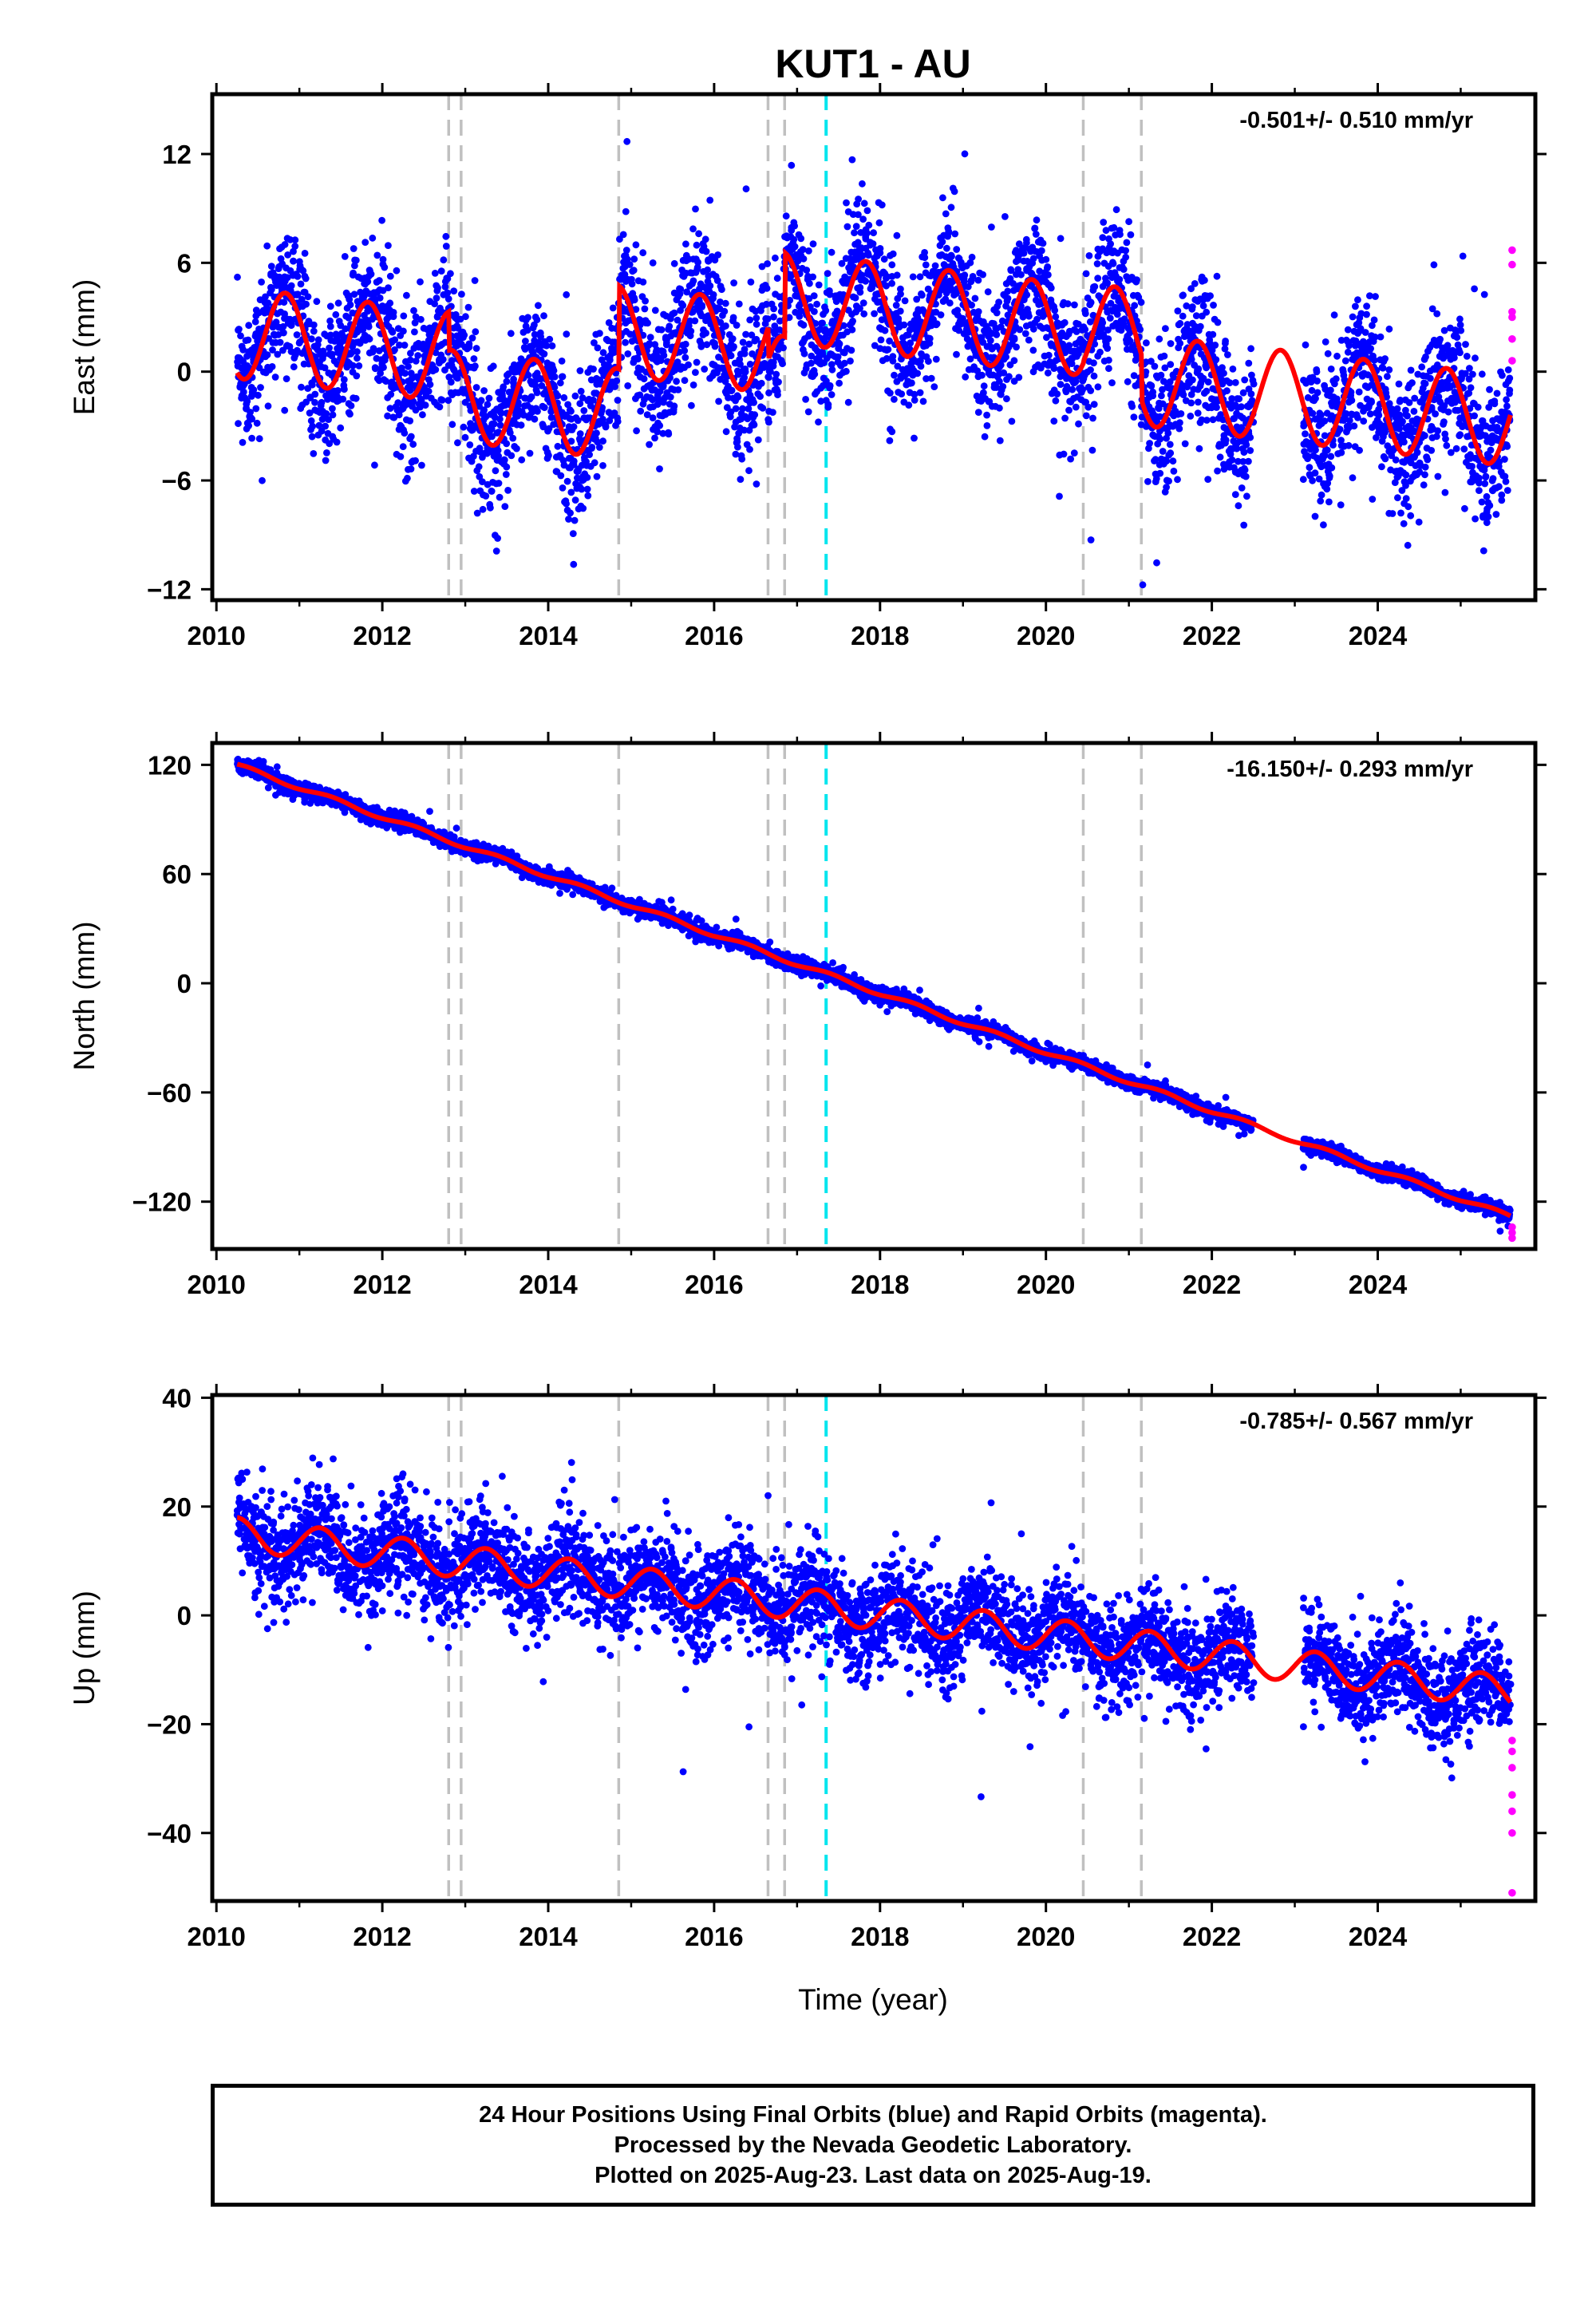 The height and width of the screenshot is (2316, 1596). Describe the element at coordinates (1046, 635) in the screenshot. I see `east-x-tick-label: 2020` at that location.